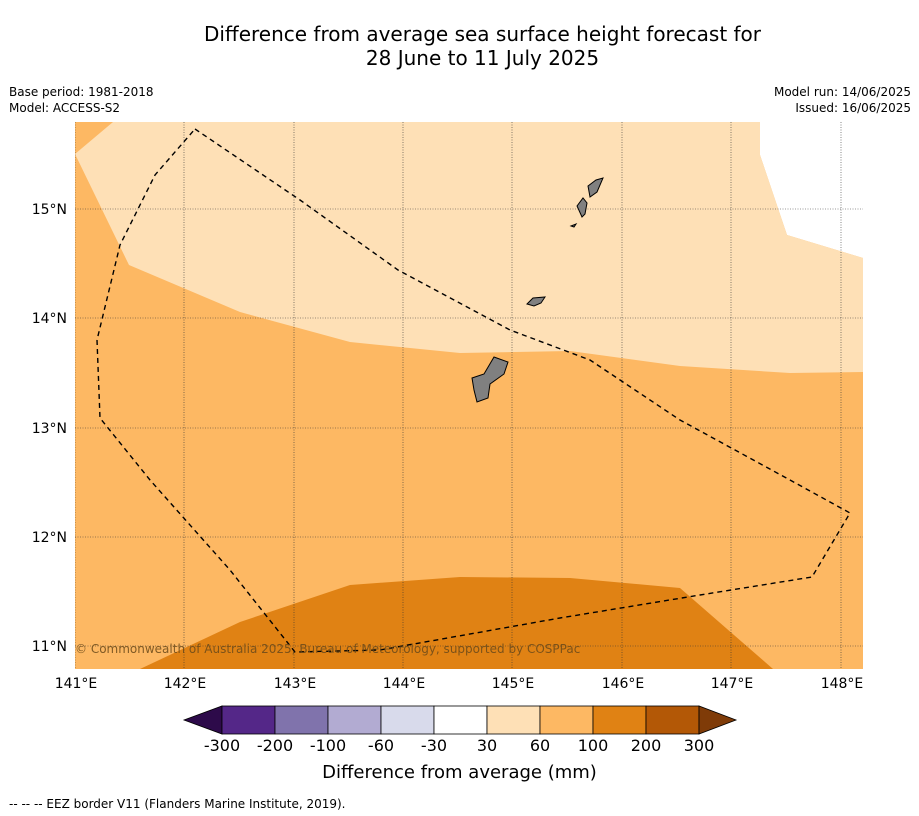 The image size is (919, 816). I want to click on lon-label-144: 144°E, so click(404, 684).